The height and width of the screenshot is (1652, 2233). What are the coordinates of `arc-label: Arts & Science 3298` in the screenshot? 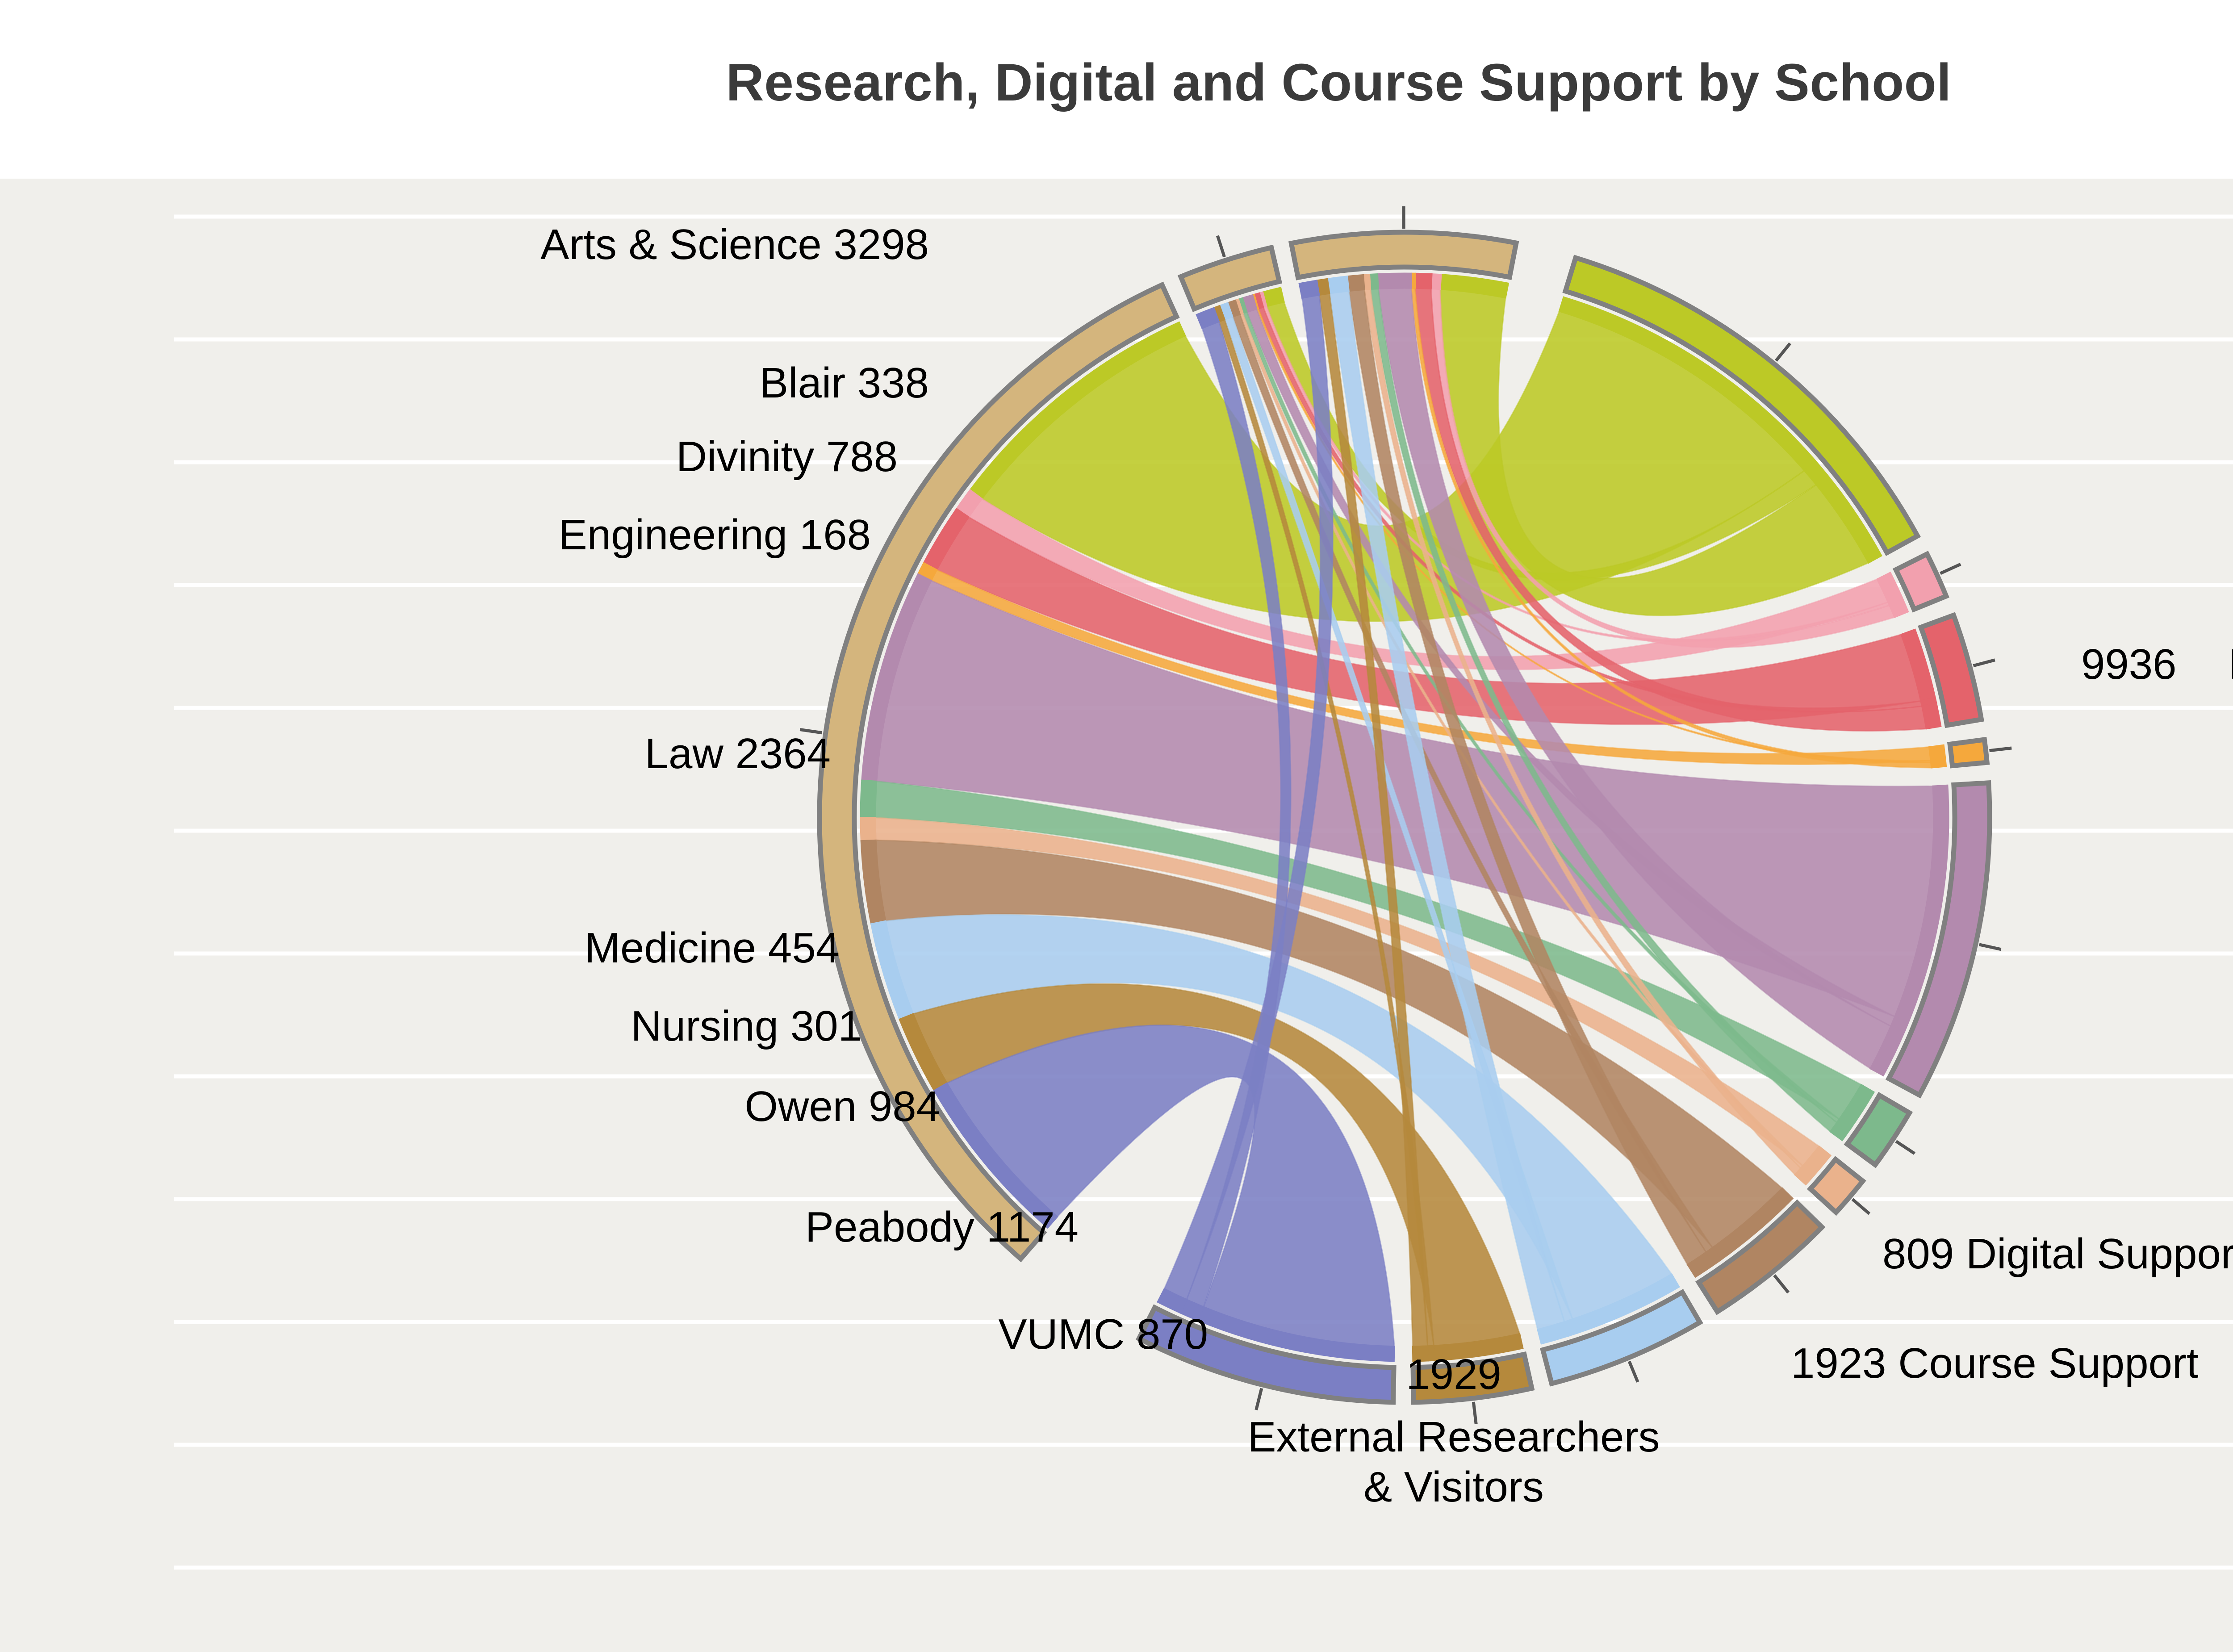 It's located at (734, 244).